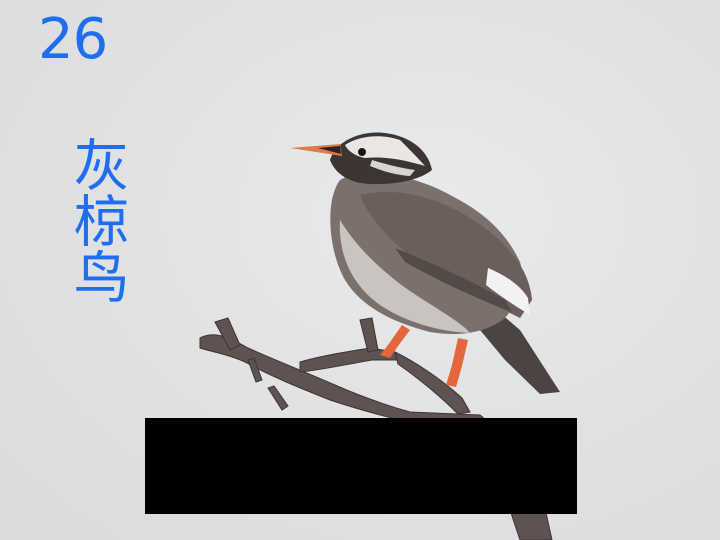 The image size is (720, 540). What do you see at coordinates (96, 220) in the screenshot?
I see `bird-name-title: 灰椋鸟` at bounding box center [96, 220].